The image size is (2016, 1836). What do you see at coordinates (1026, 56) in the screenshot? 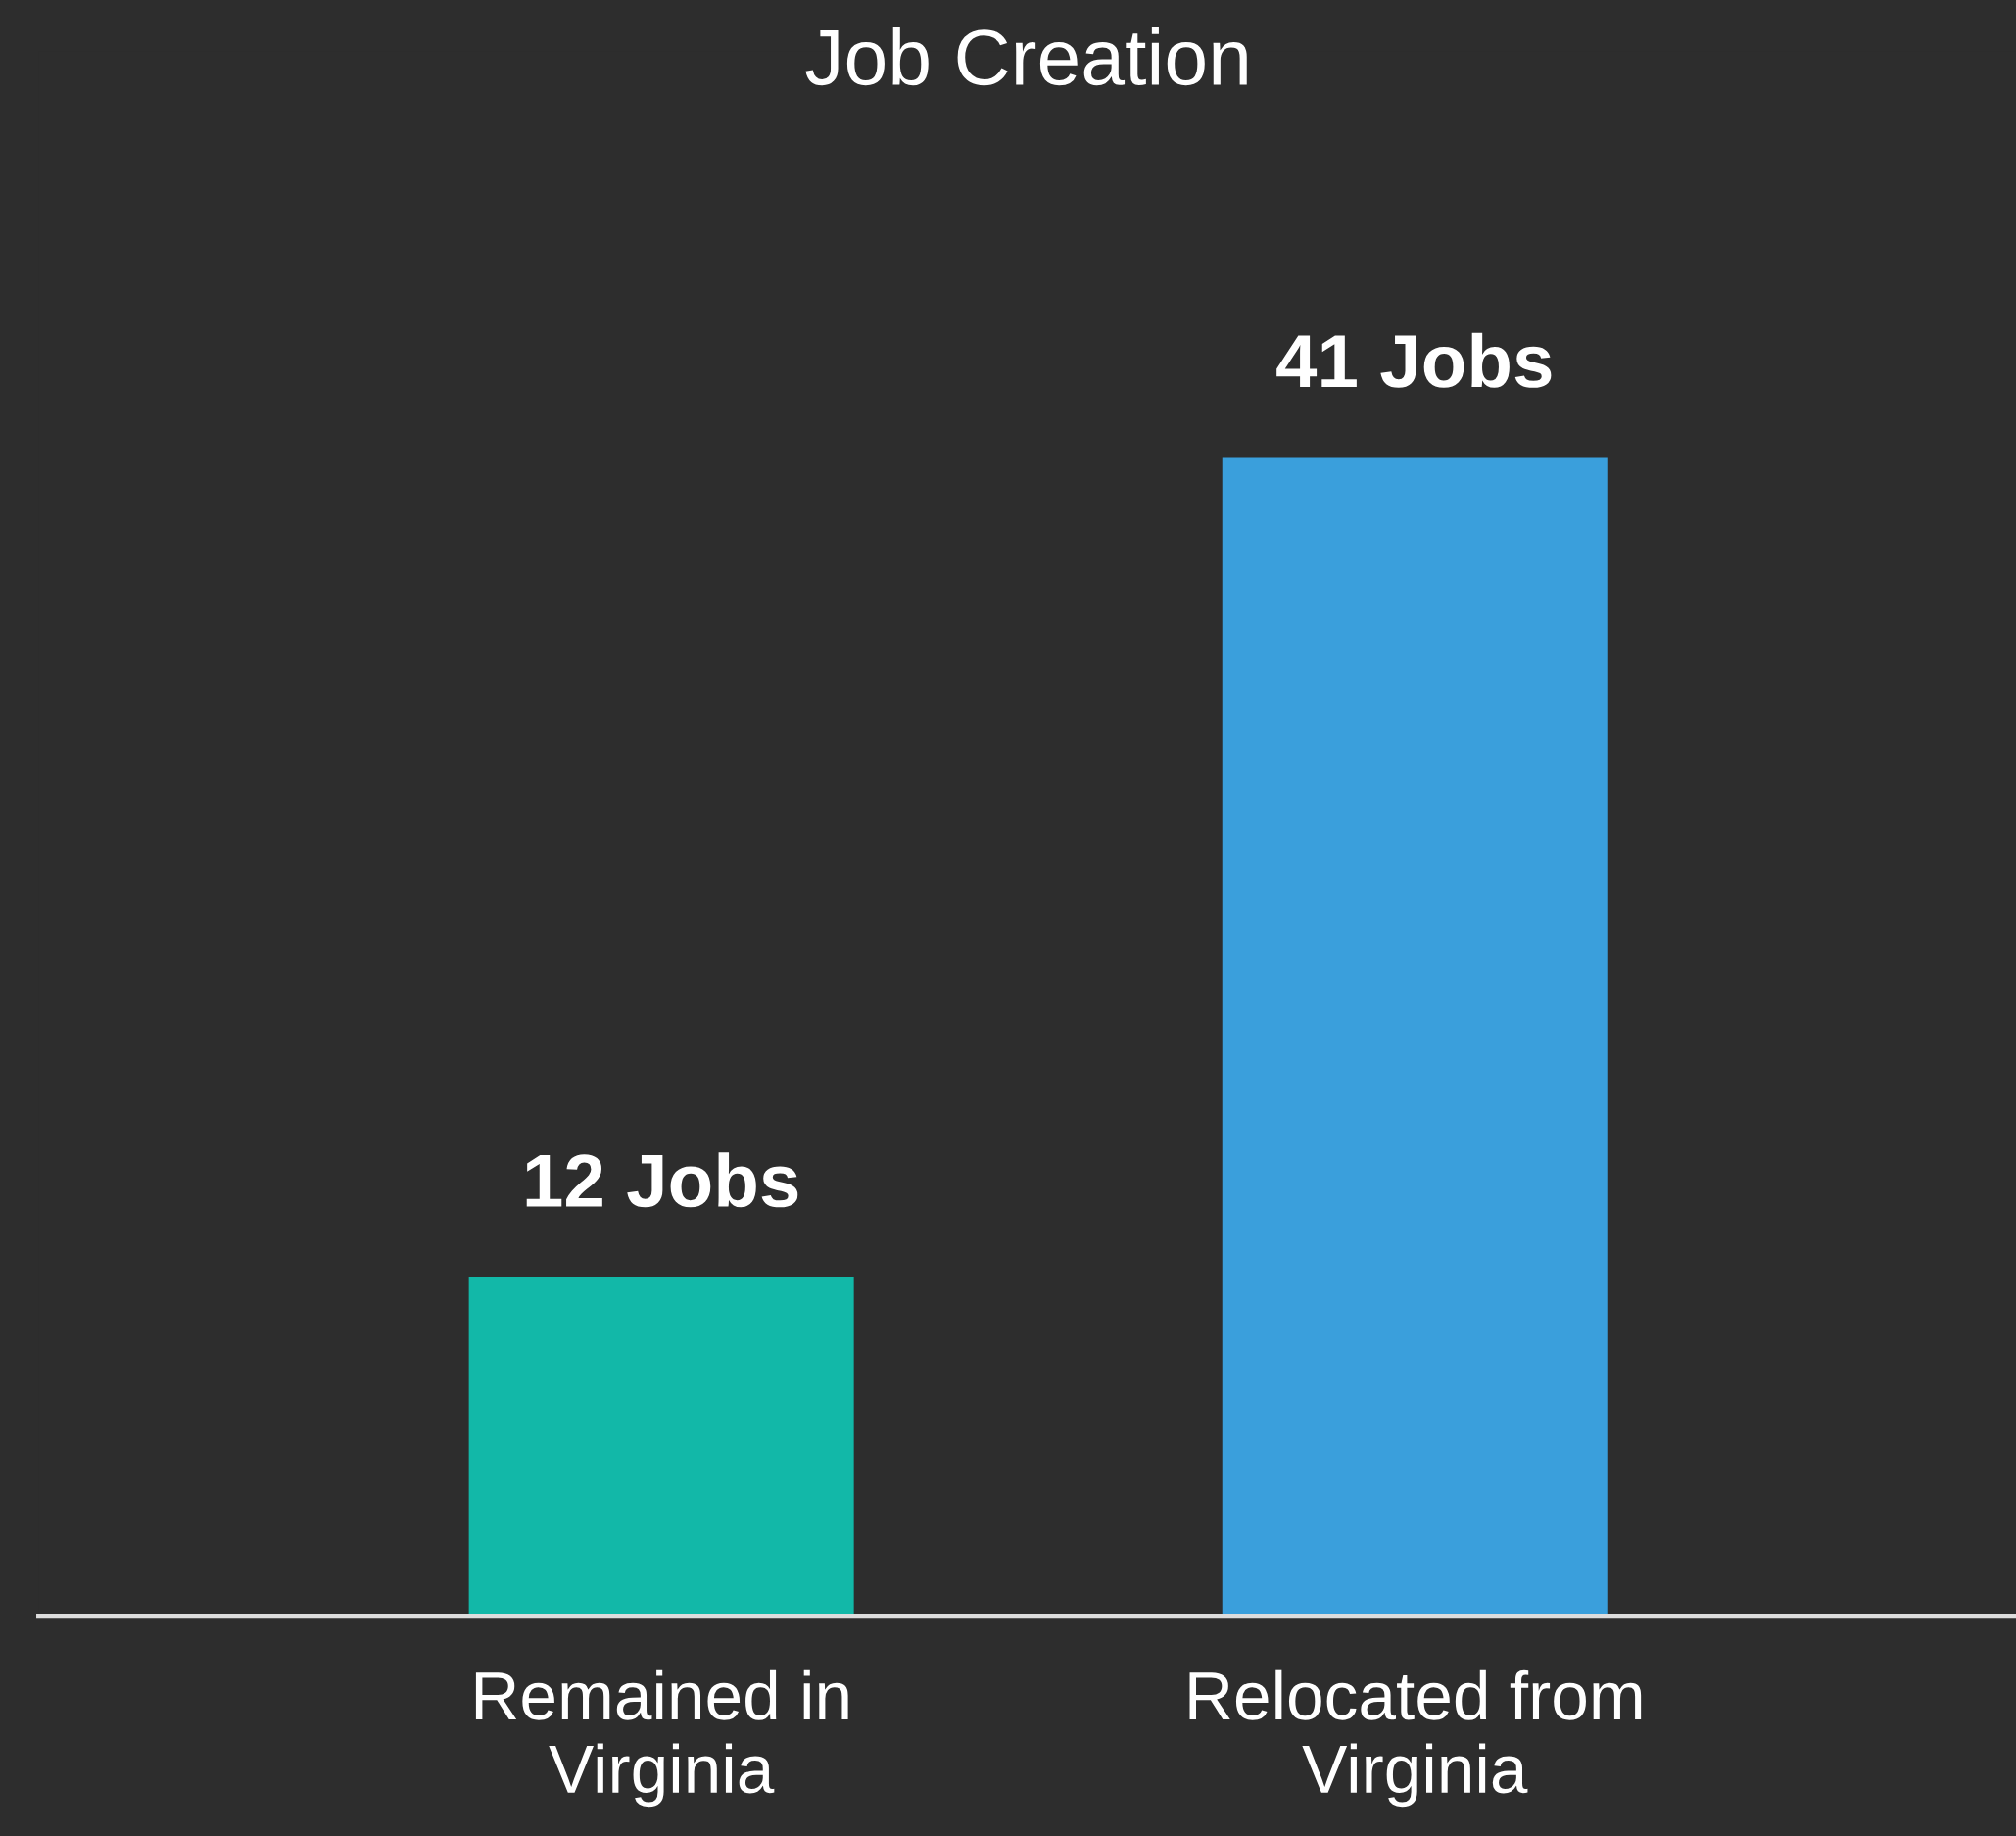
I see `chart-title: Job Creation` at bounding box center [1026, 56].